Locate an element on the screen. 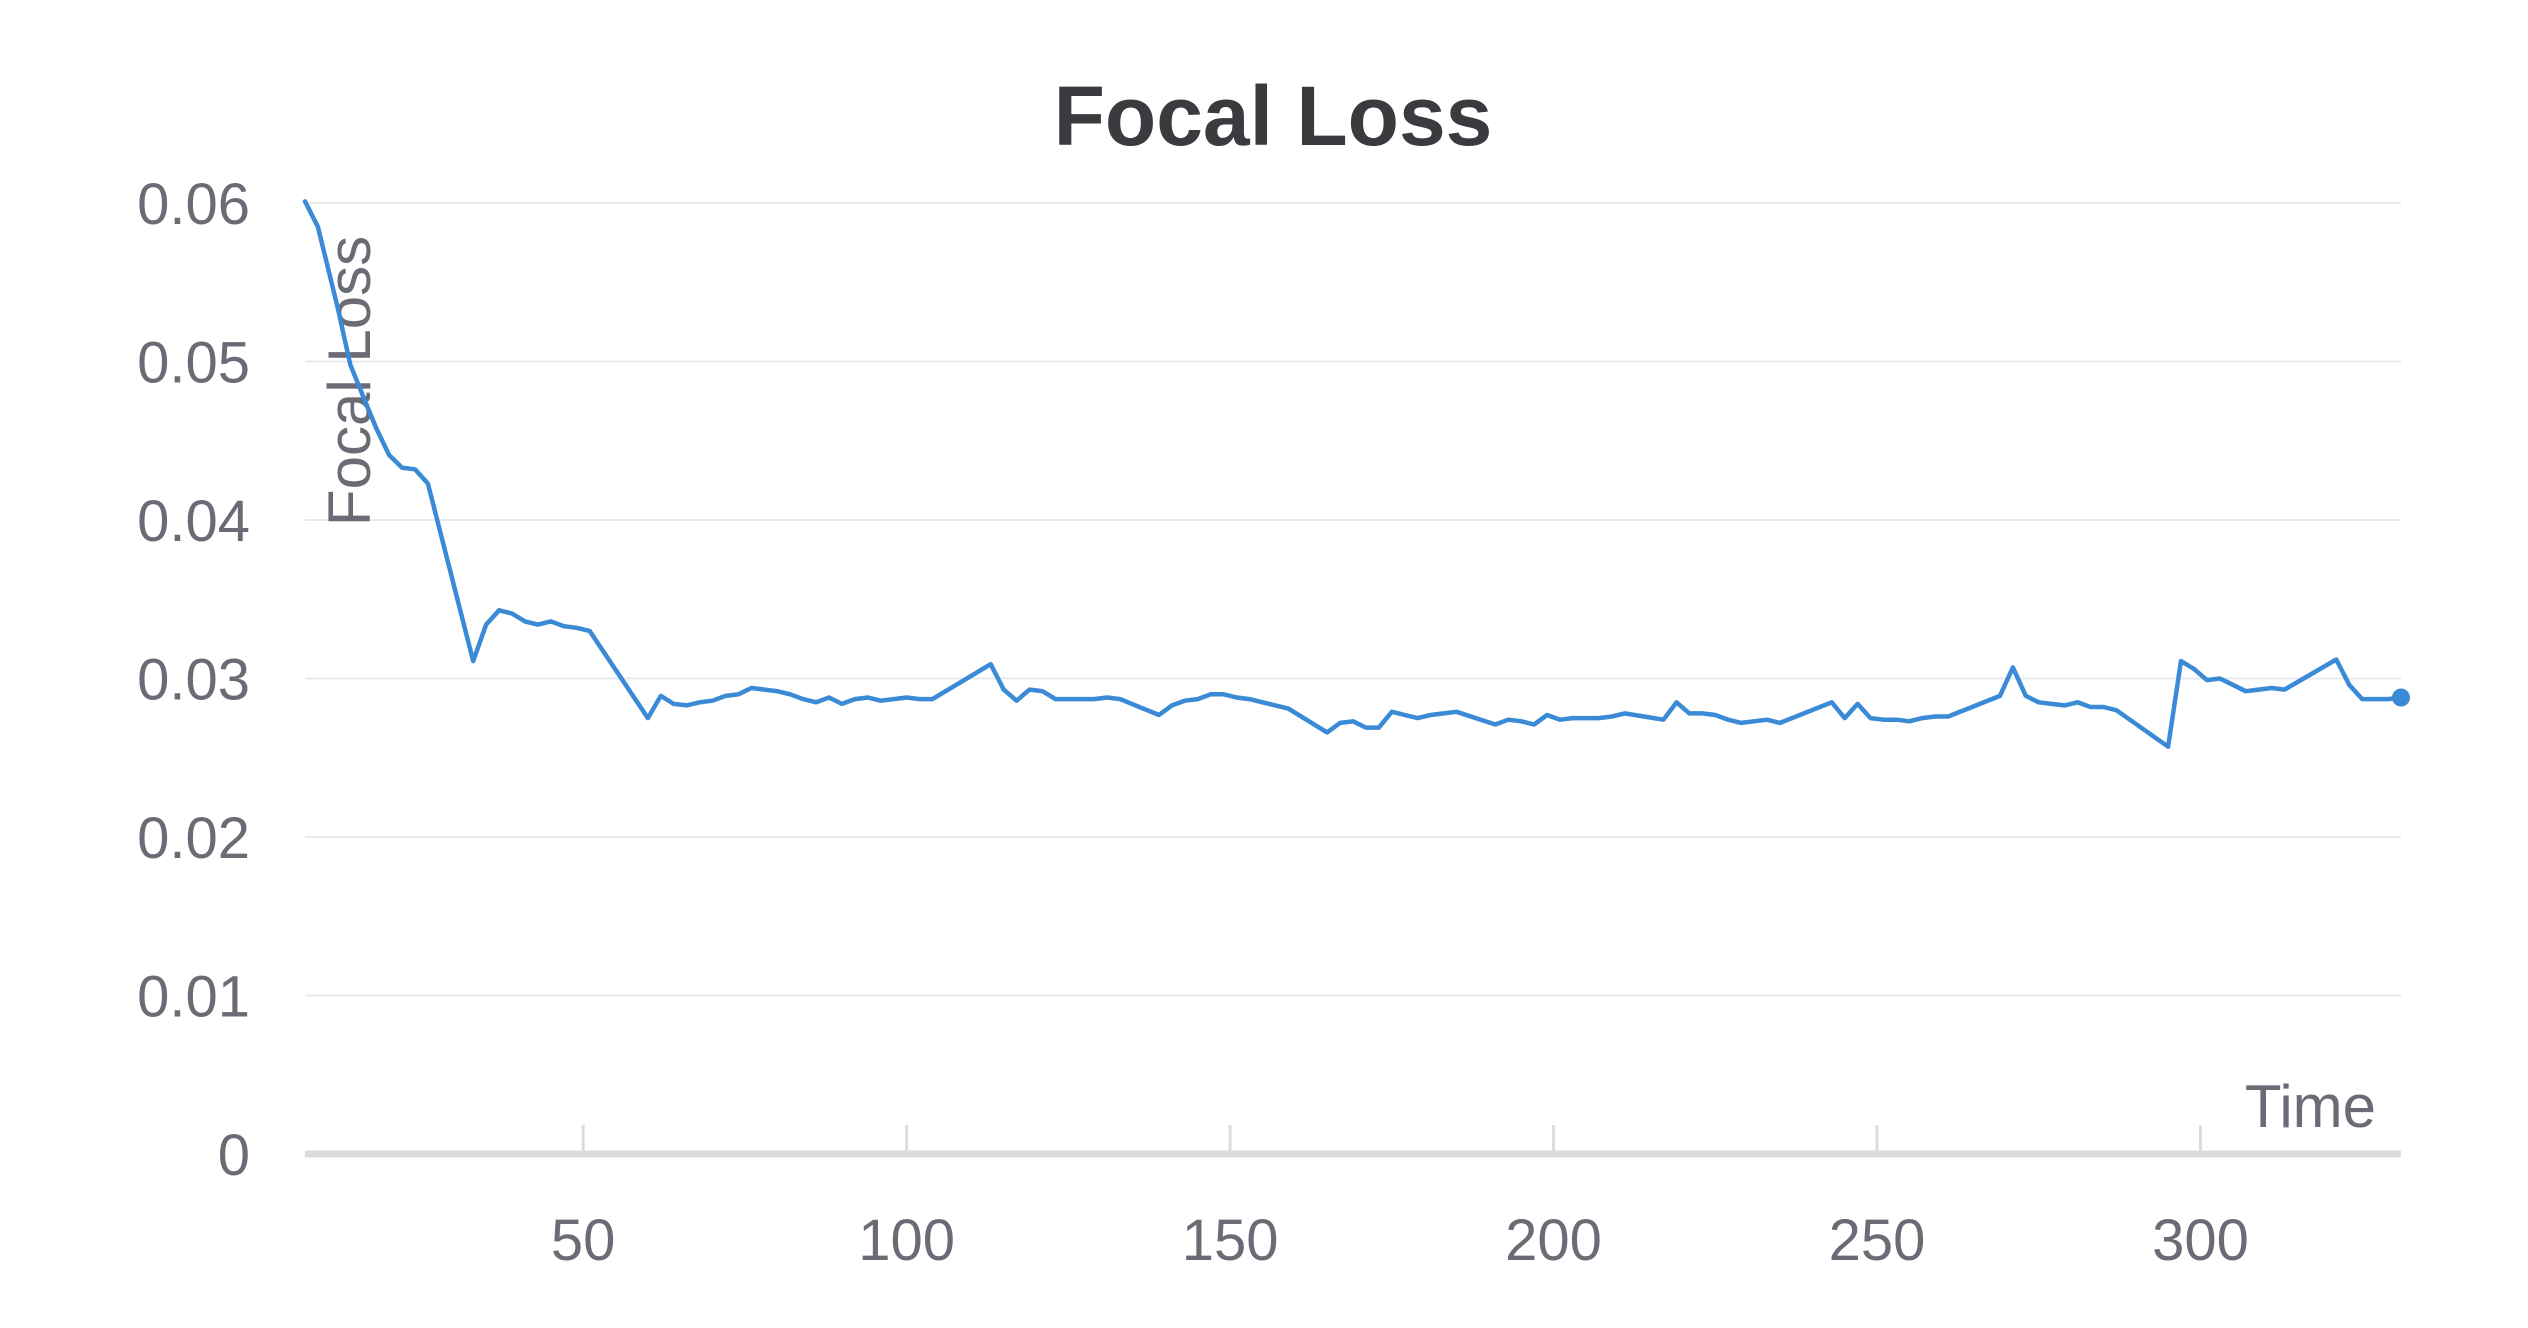 Image resolution: width=2528 pixels, height=1328 pixels. y-tick-label: 0.02 is located at coordinates (193, 838).